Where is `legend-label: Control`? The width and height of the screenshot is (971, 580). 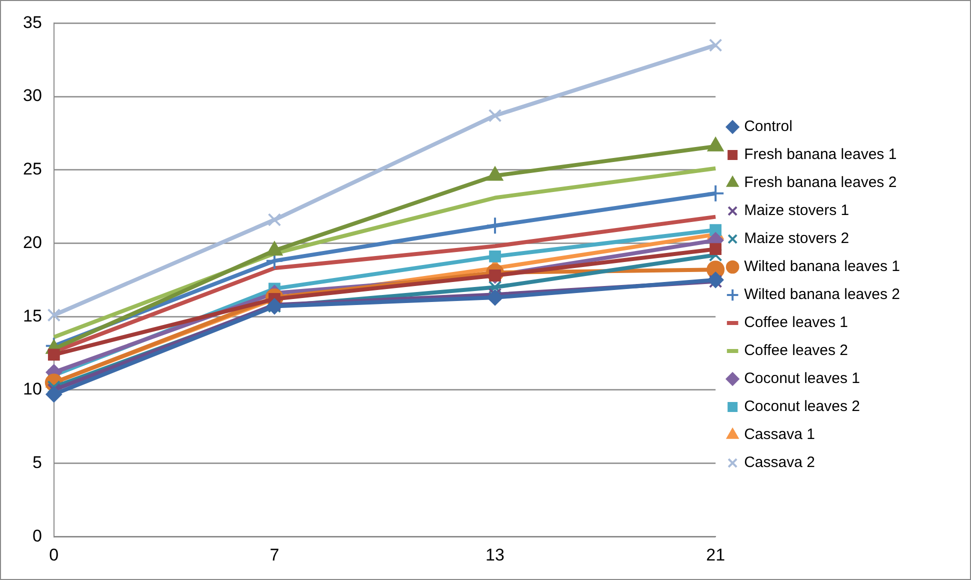 legend-label: Control is located at coordinates (768, 127).